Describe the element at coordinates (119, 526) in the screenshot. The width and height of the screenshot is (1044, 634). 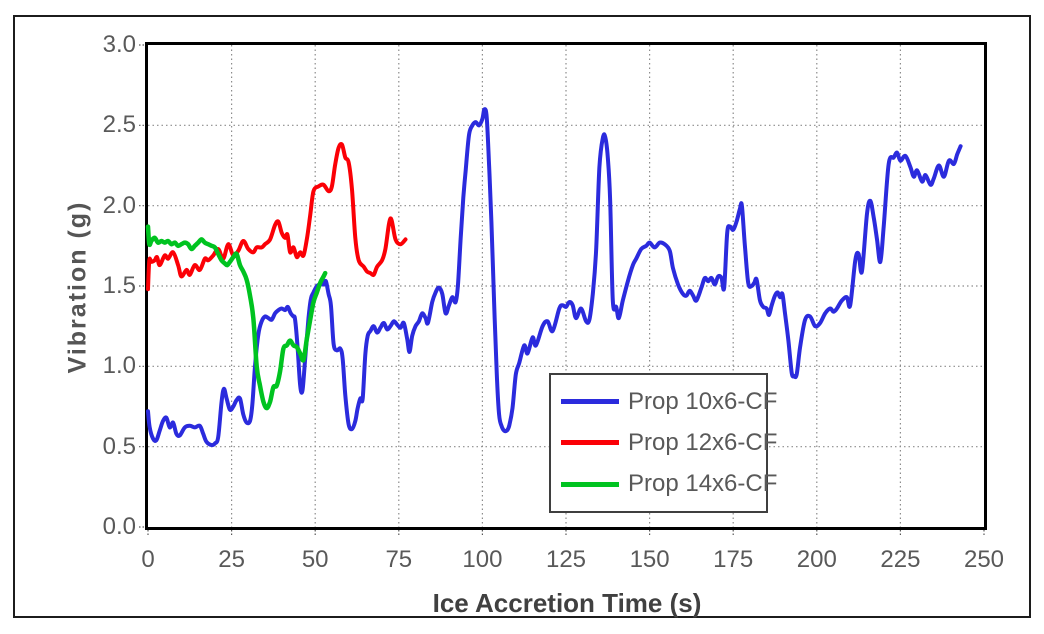
I see `y-tick-label: 0.0` at that location.